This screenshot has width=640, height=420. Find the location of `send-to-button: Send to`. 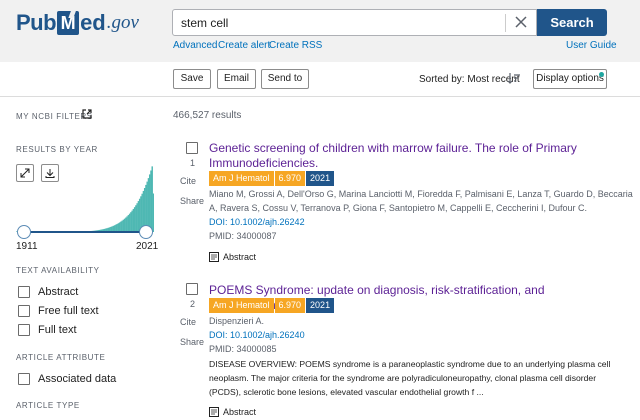

send-to-button: Send to is located at coordinates (285, 79).